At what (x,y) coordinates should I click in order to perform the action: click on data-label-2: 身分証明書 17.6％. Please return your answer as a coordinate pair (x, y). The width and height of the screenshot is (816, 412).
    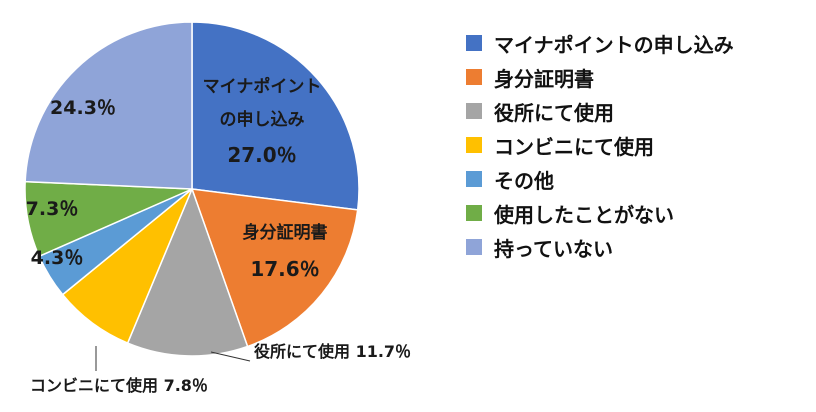
    Looking at the image, I should click on (285, 251).